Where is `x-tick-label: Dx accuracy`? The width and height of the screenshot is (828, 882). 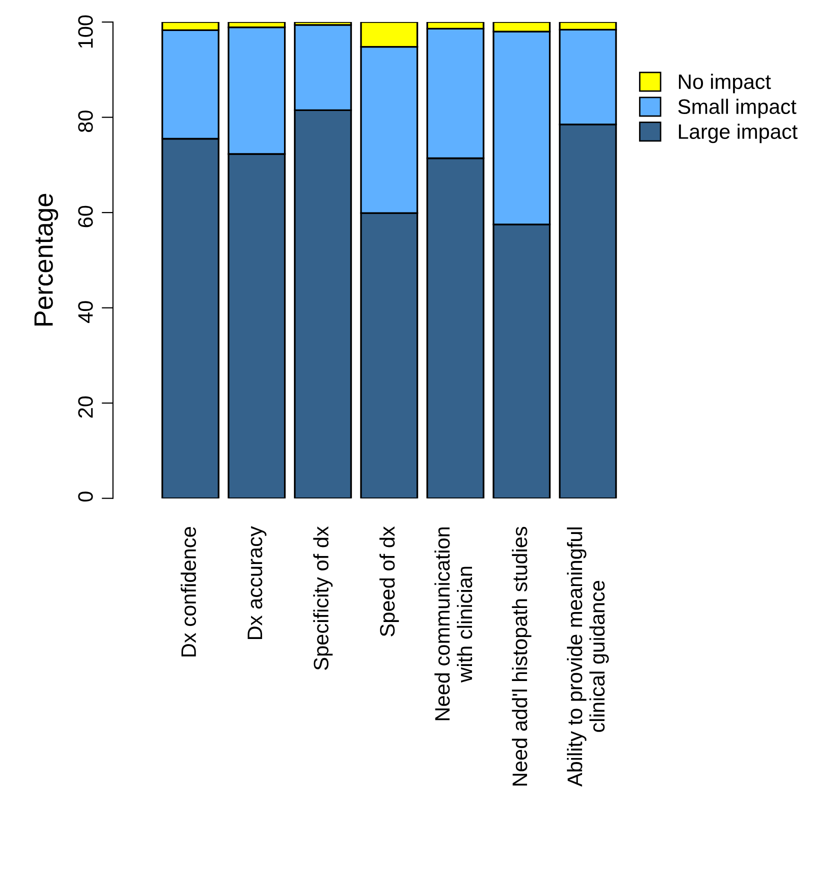 x-tick-label: Dx accuracy is located at coordinates (257, 583).